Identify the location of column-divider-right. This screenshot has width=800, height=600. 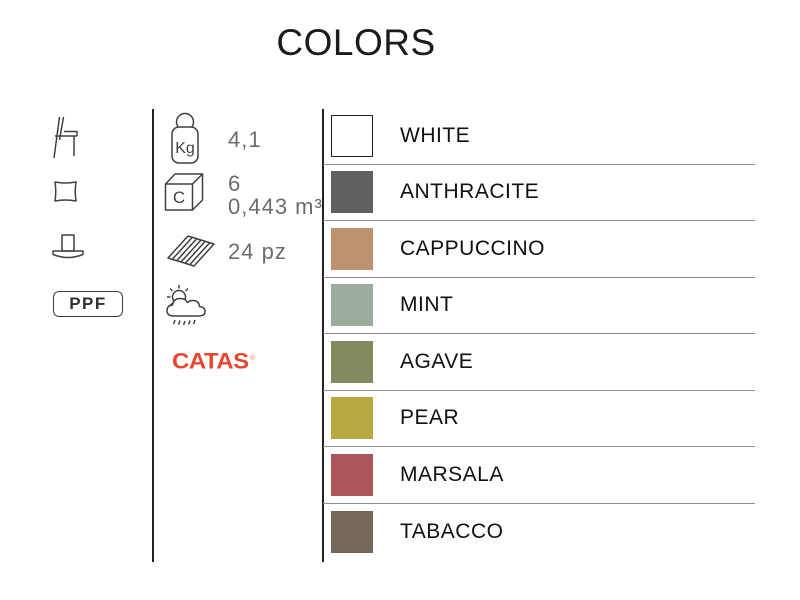
(323, 335).